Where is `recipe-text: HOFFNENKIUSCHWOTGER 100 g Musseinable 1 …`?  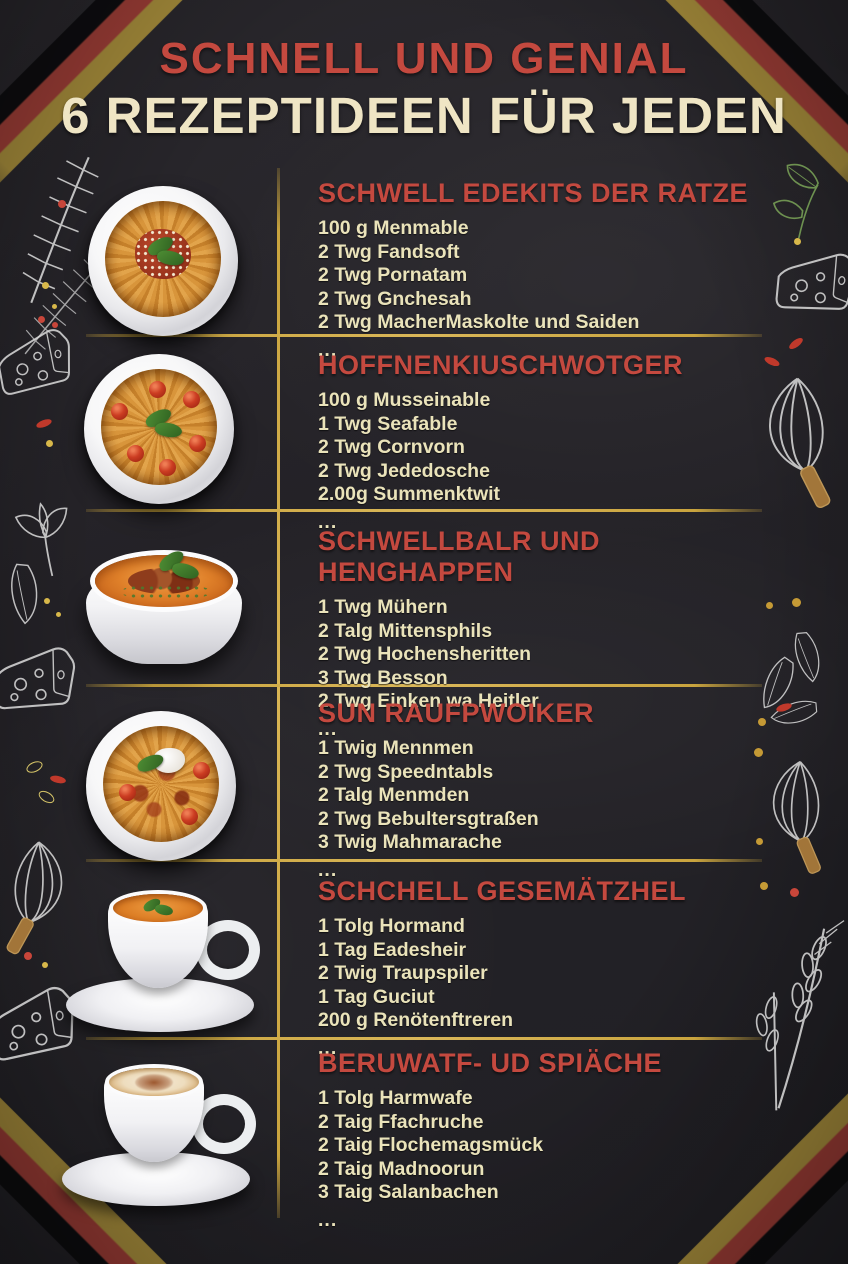 recipe-text: HOFFNENKIUSCHWOTGER 100 g Musseinable 1 … is located at coordinates (553, 442).